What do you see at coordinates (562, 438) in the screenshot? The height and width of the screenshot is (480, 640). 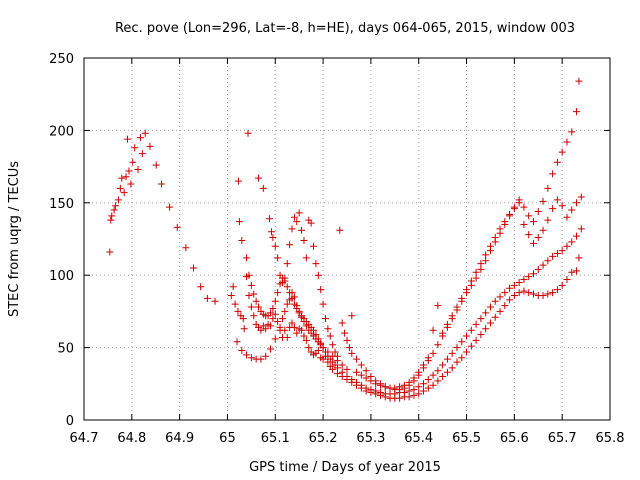 I see `x-tick-label: 65.7` at bounding box center [562, 438].